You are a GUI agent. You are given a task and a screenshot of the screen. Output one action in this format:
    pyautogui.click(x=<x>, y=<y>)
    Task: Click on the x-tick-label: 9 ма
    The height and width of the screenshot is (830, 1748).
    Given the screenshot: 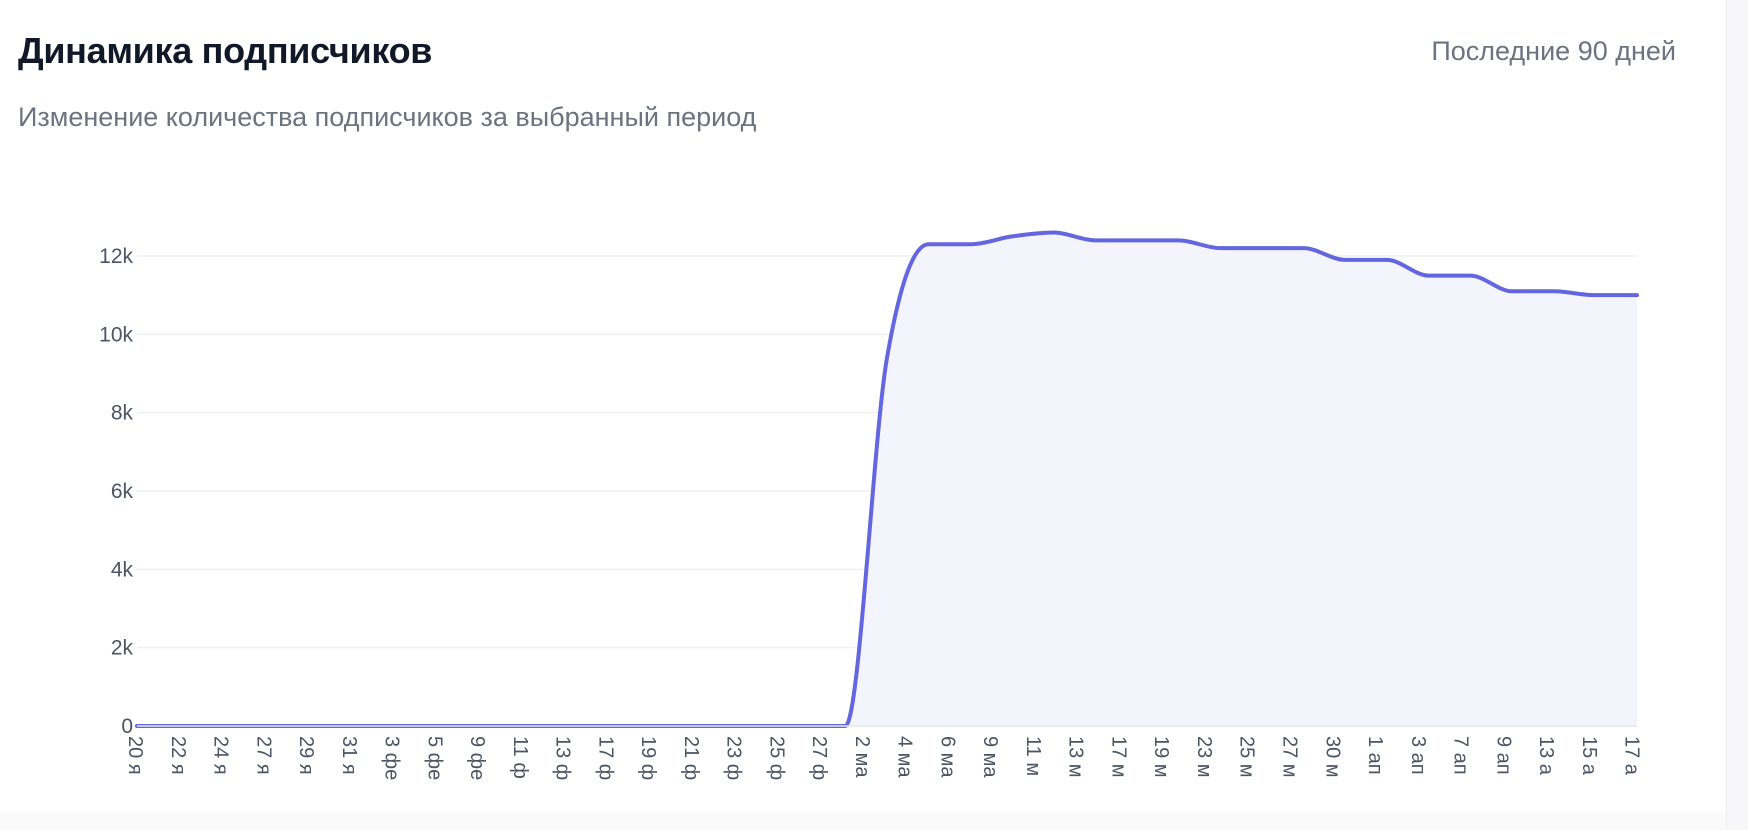 What is the action you would take?
    pyautogui.click(x=990, y=757)
    